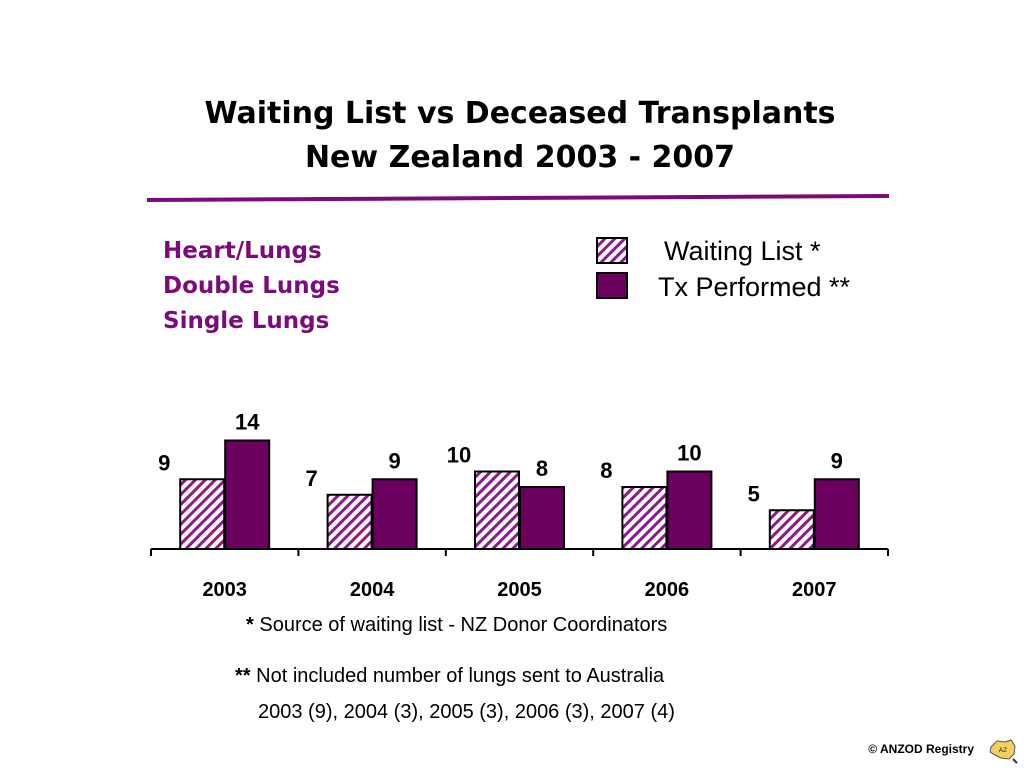 The height and width of the screenshot is (768, 1024). Describe the element at coordinates (242, 251) in the screenshot. I see `category-heart-lungs: Heart/Lungs` at that location.